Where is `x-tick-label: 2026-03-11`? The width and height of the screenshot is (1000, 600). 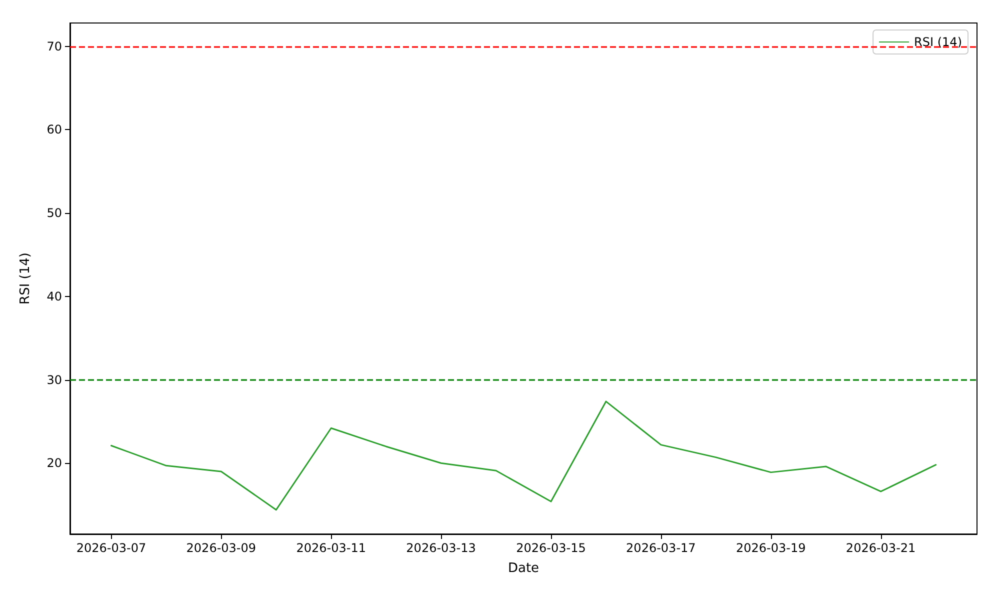
x-tick-label: 2026-03-11 is located at coordinates (331, 548).